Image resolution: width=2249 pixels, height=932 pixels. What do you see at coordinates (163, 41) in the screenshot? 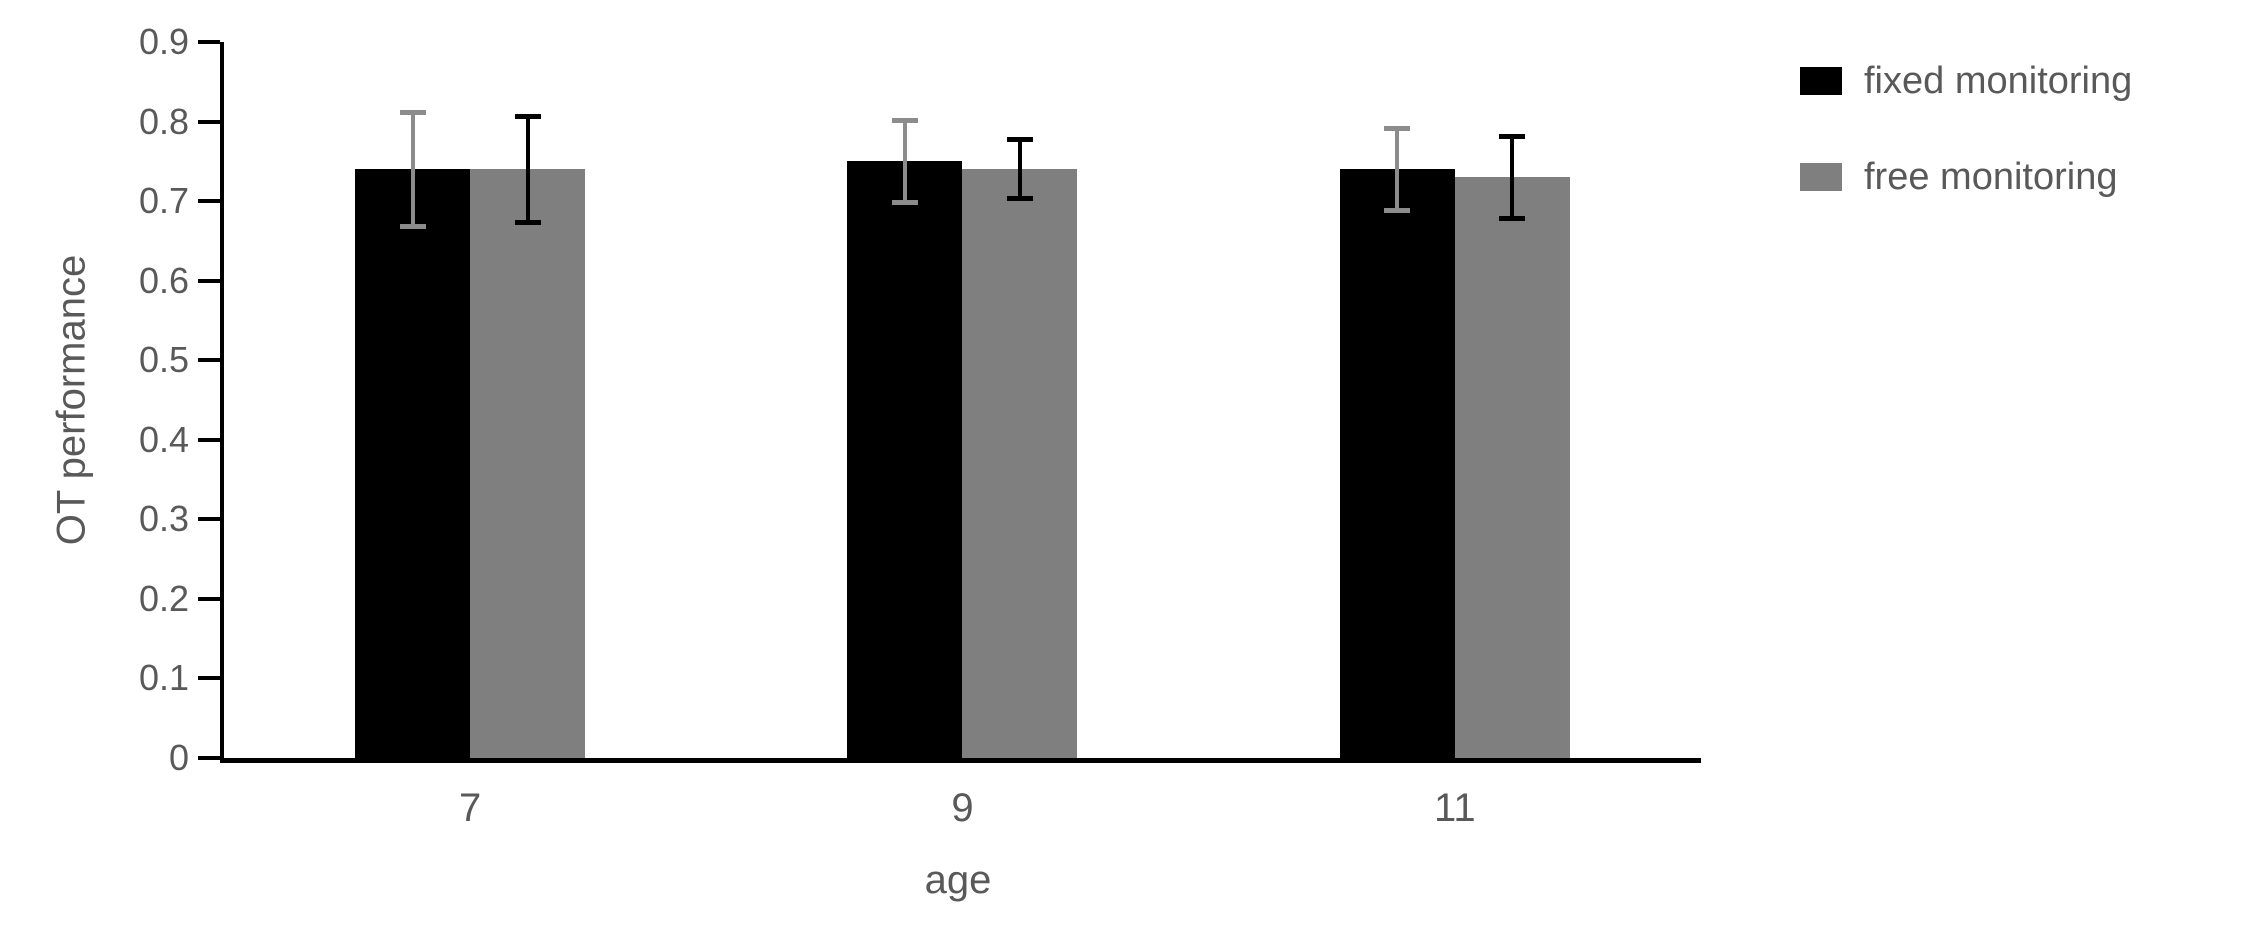
I see `y-axis-tick-label: 0.9` at bounding box center [163, 41].